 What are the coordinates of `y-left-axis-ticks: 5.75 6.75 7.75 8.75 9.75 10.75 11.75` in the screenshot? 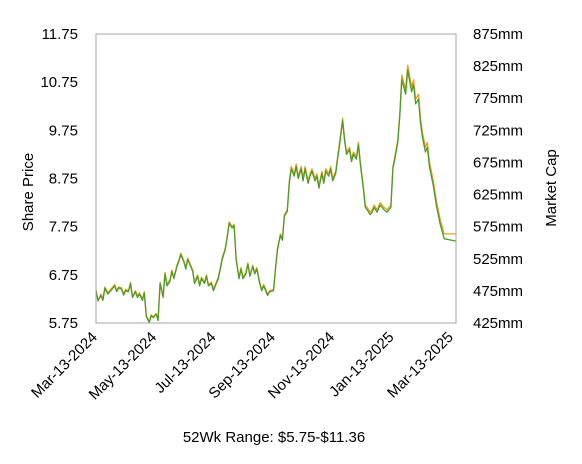 It's located at (59, 179).